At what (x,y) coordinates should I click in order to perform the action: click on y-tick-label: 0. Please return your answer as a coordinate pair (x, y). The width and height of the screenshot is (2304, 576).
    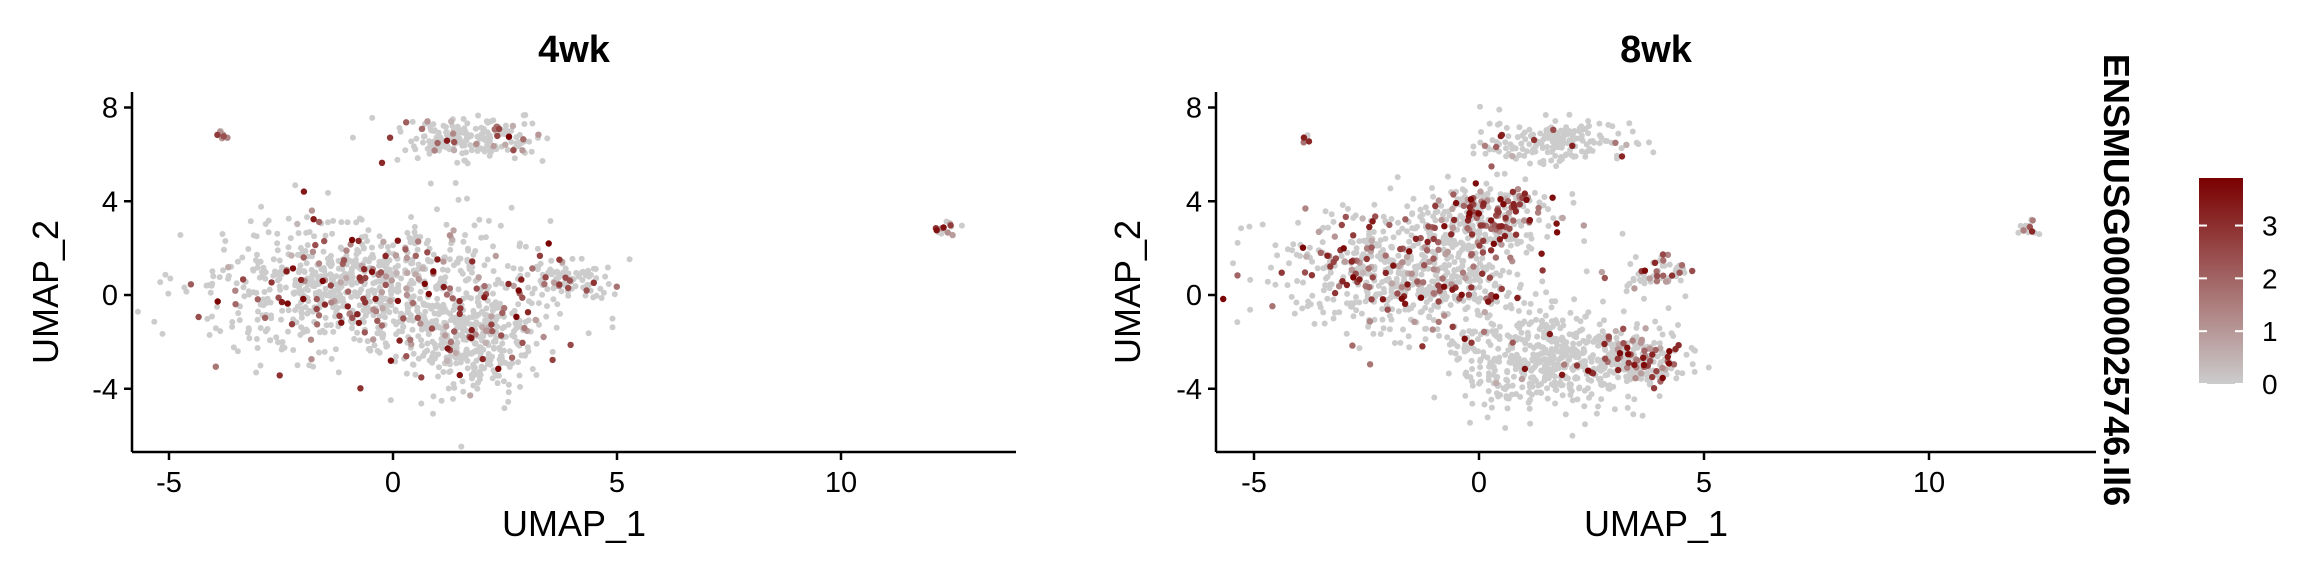
    Looking at the image, I should click on (1194, 296).